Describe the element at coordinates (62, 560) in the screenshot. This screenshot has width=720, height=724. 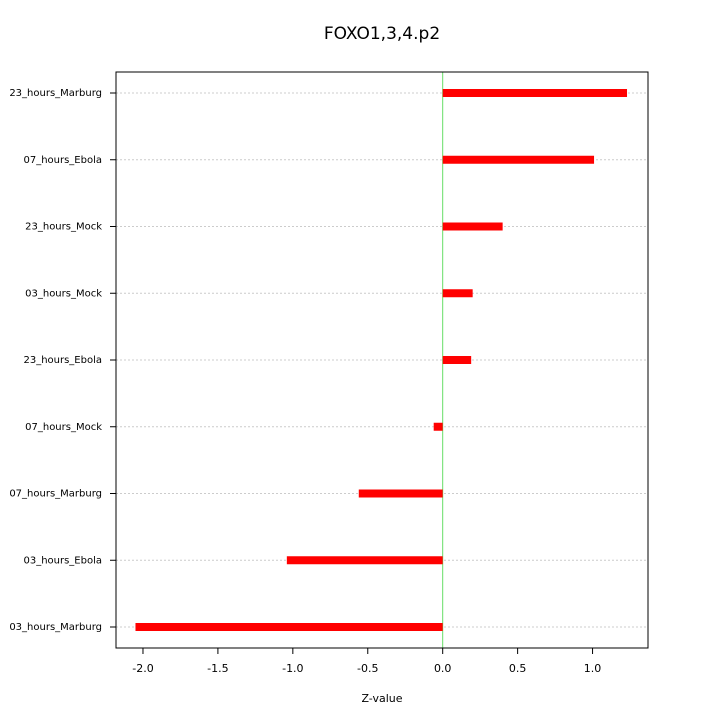
I see `y-tick-label: 03_hours_Ebola` at that location.